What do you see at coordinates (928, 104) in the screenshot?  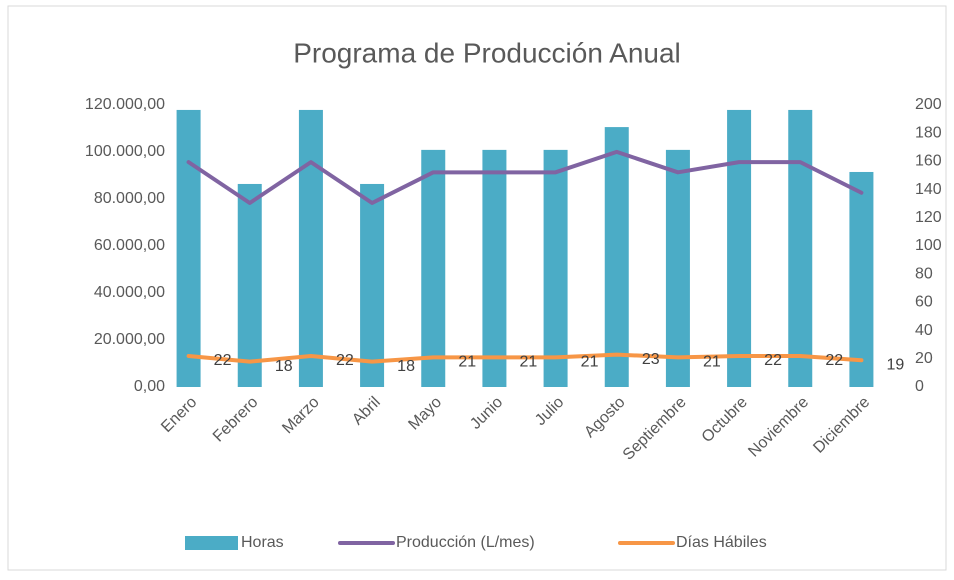 I see `y2-tick-label: 200` at bounding box center [928, 104].